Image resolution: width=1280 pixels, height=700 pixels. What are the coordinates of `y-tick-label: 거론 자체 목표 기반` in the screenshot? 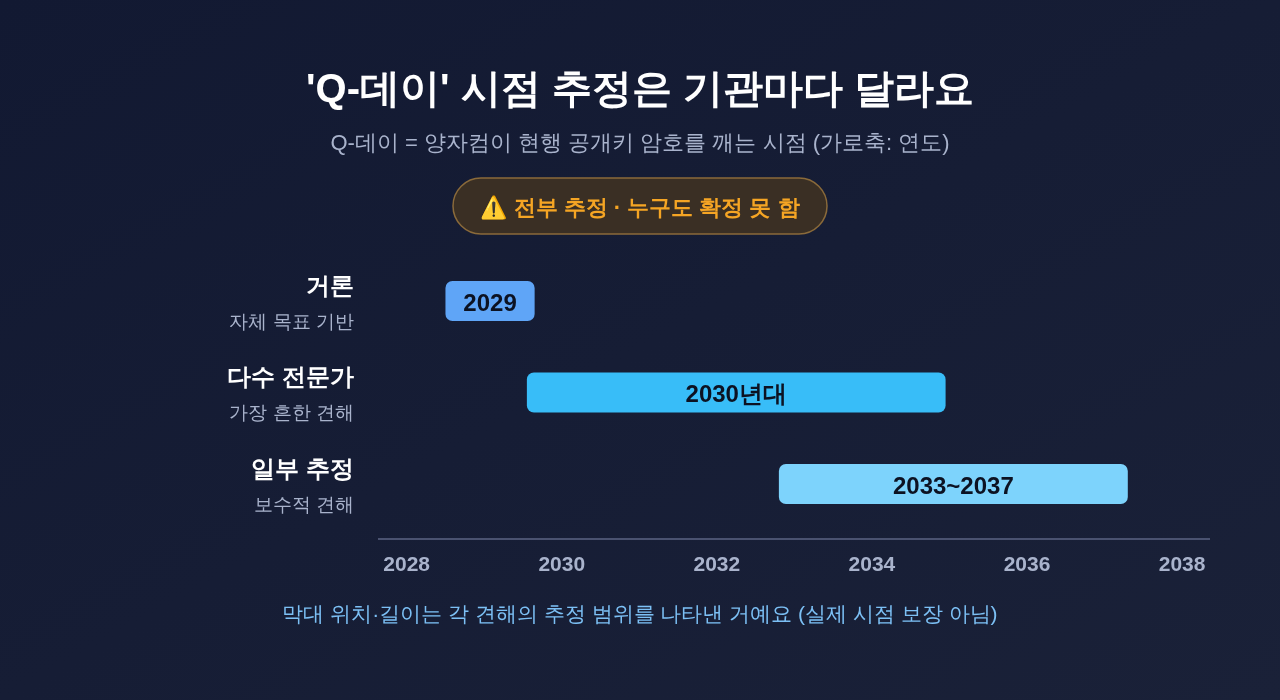 It's located at (291, 301).